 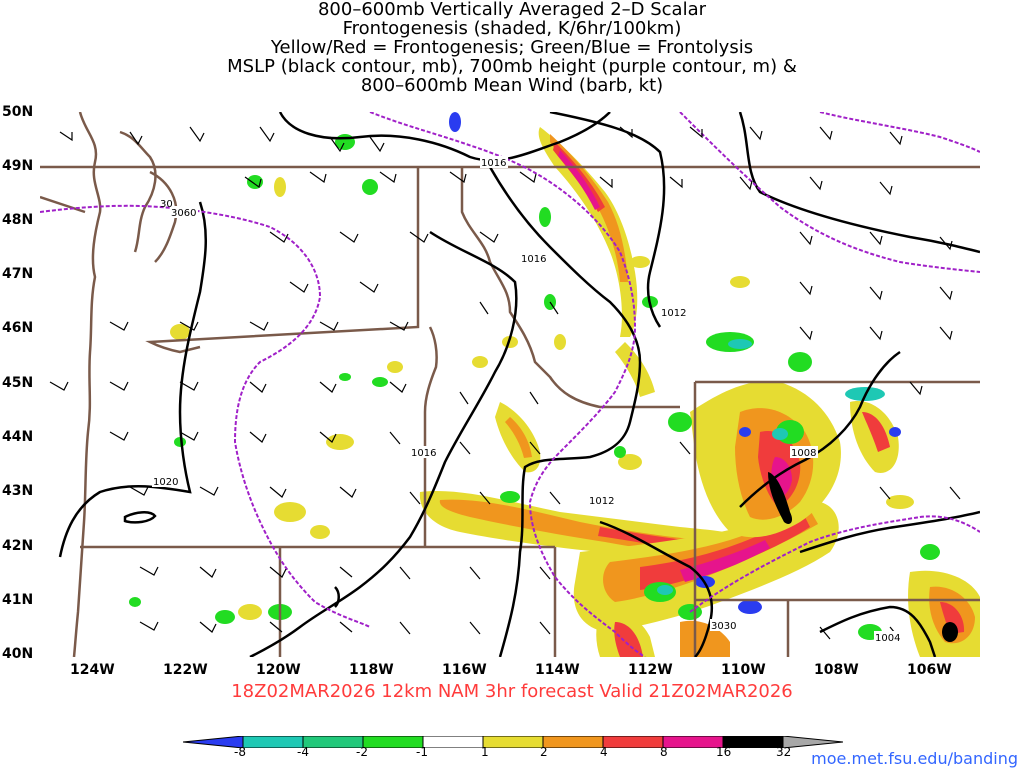 I want to click on colorbar-label: 2, so click(x=544, y=752).